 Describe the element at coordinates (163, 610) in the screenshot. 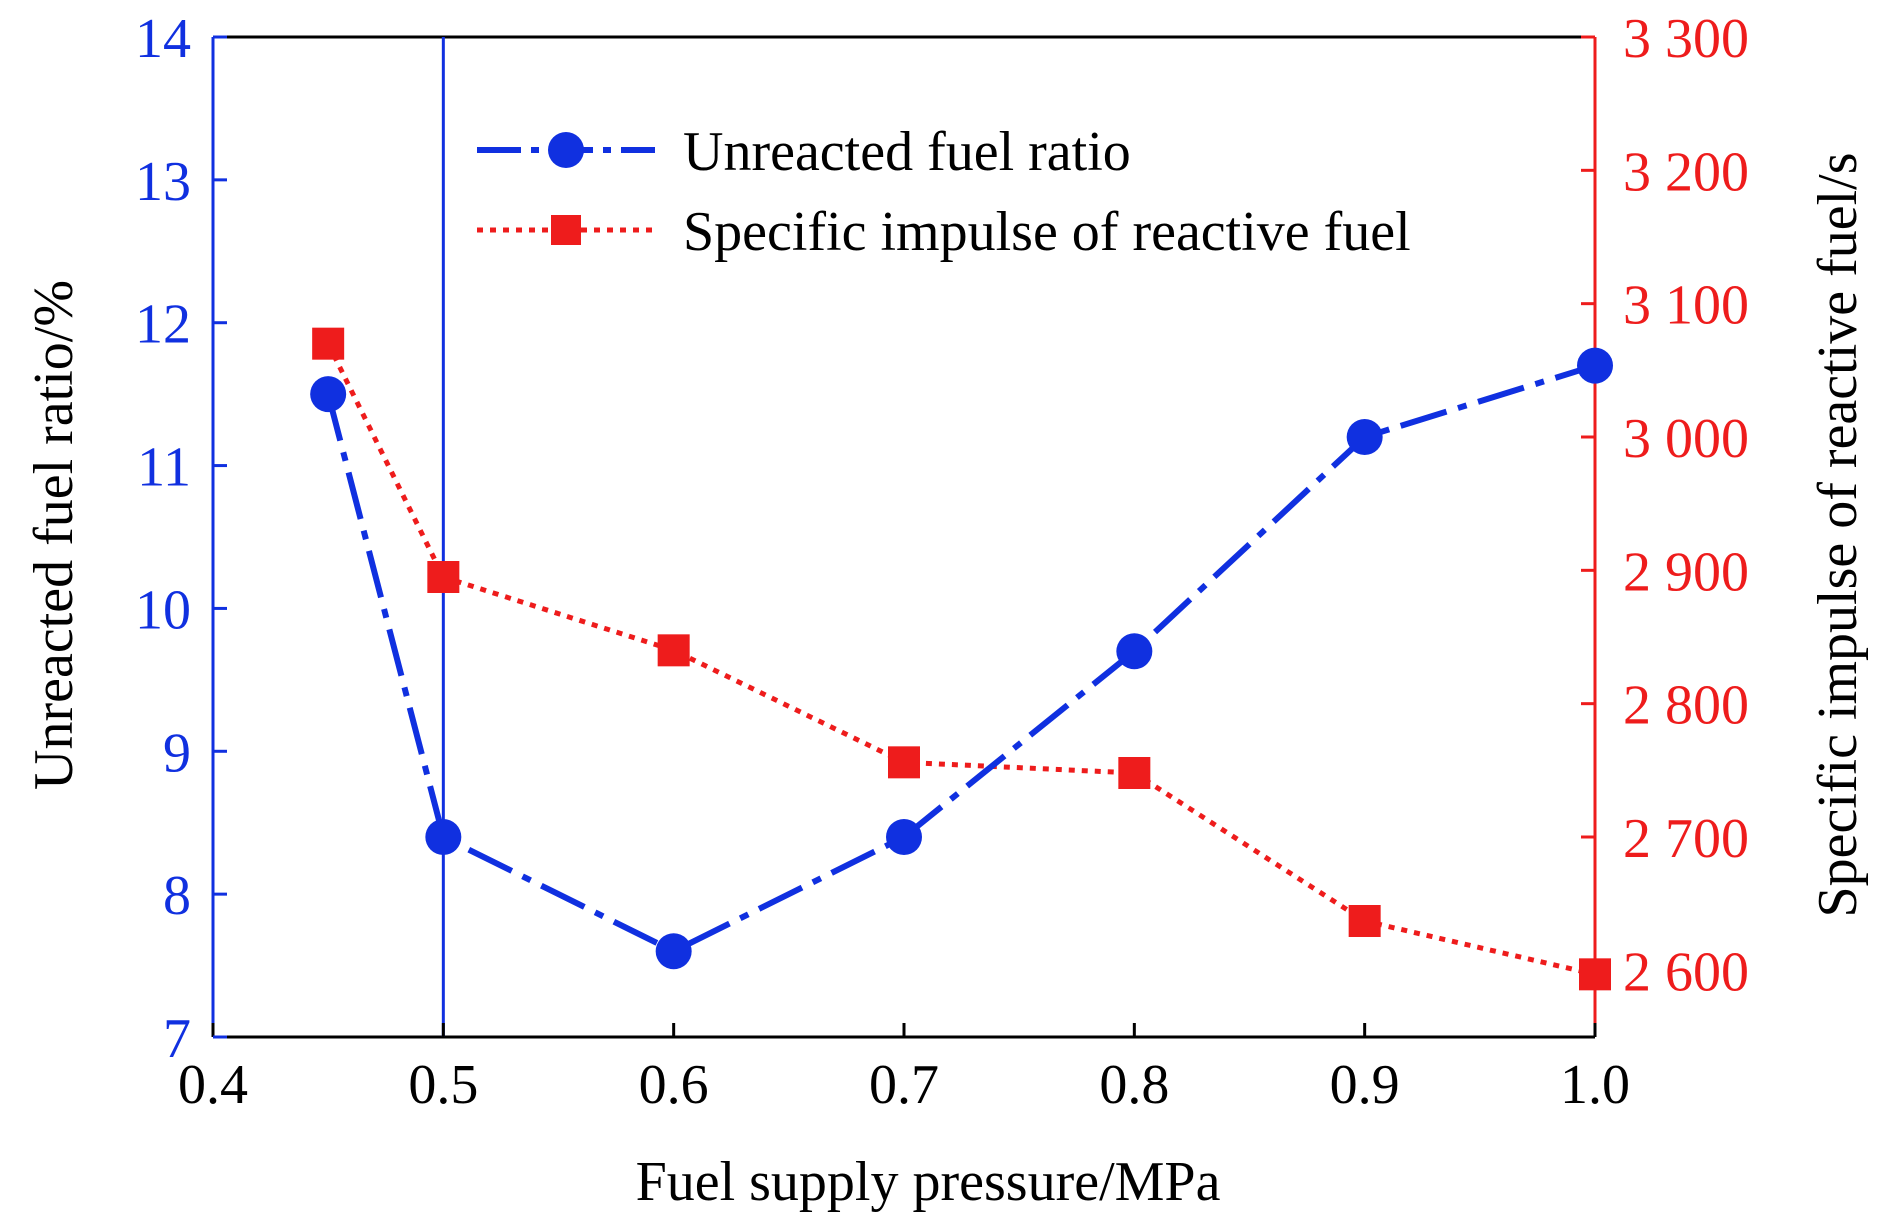

I see `y-left-tick-label: 10` at that location.